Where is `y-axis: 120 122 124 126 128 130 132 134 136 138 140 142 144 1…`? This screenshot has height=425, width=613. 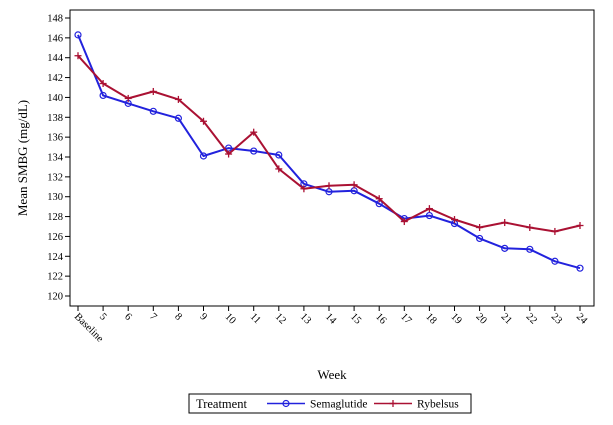 y-axis: 120 122 124 126 128 130 132 134 136 138 140 142 144 1… is located at coordinates (58, 158).